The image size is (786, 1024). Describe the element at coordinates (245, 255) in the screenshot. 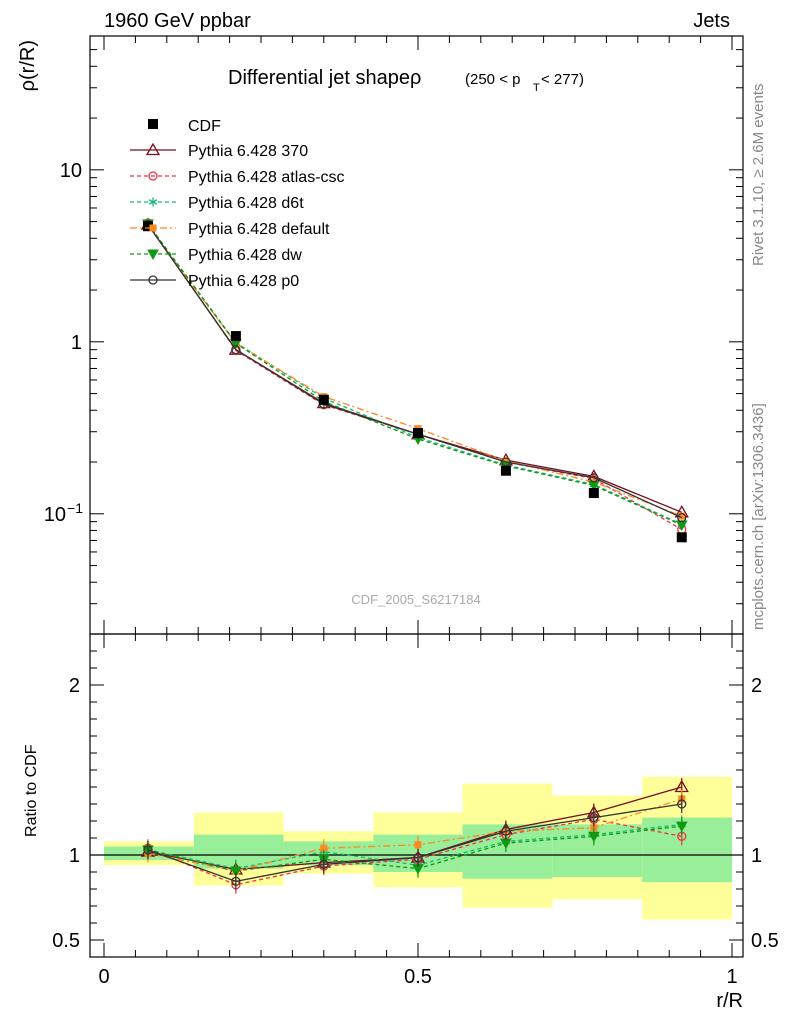

I see `legend-label-4: Pythia 6.428 dw` at that location.